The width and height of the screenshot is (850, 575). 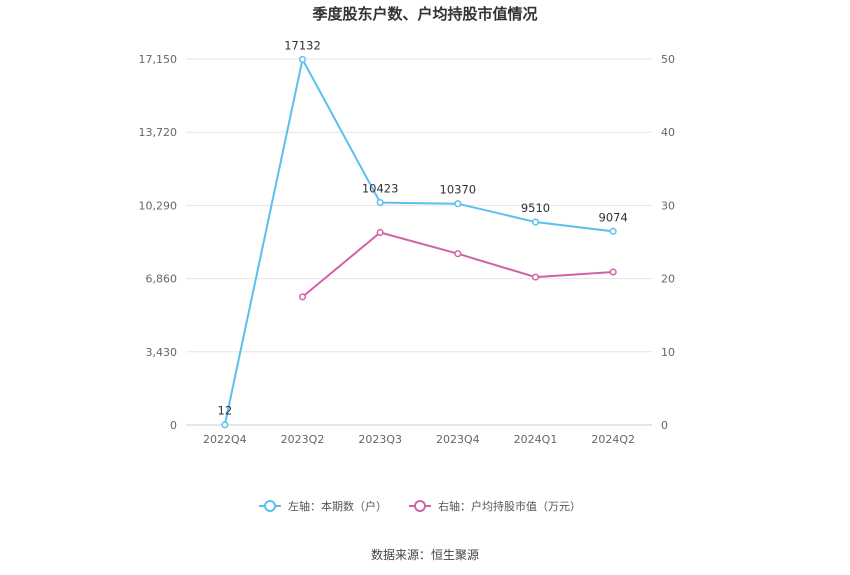 I want to click on x-tick-label: 2024Q1, so click(x=536, y=439).